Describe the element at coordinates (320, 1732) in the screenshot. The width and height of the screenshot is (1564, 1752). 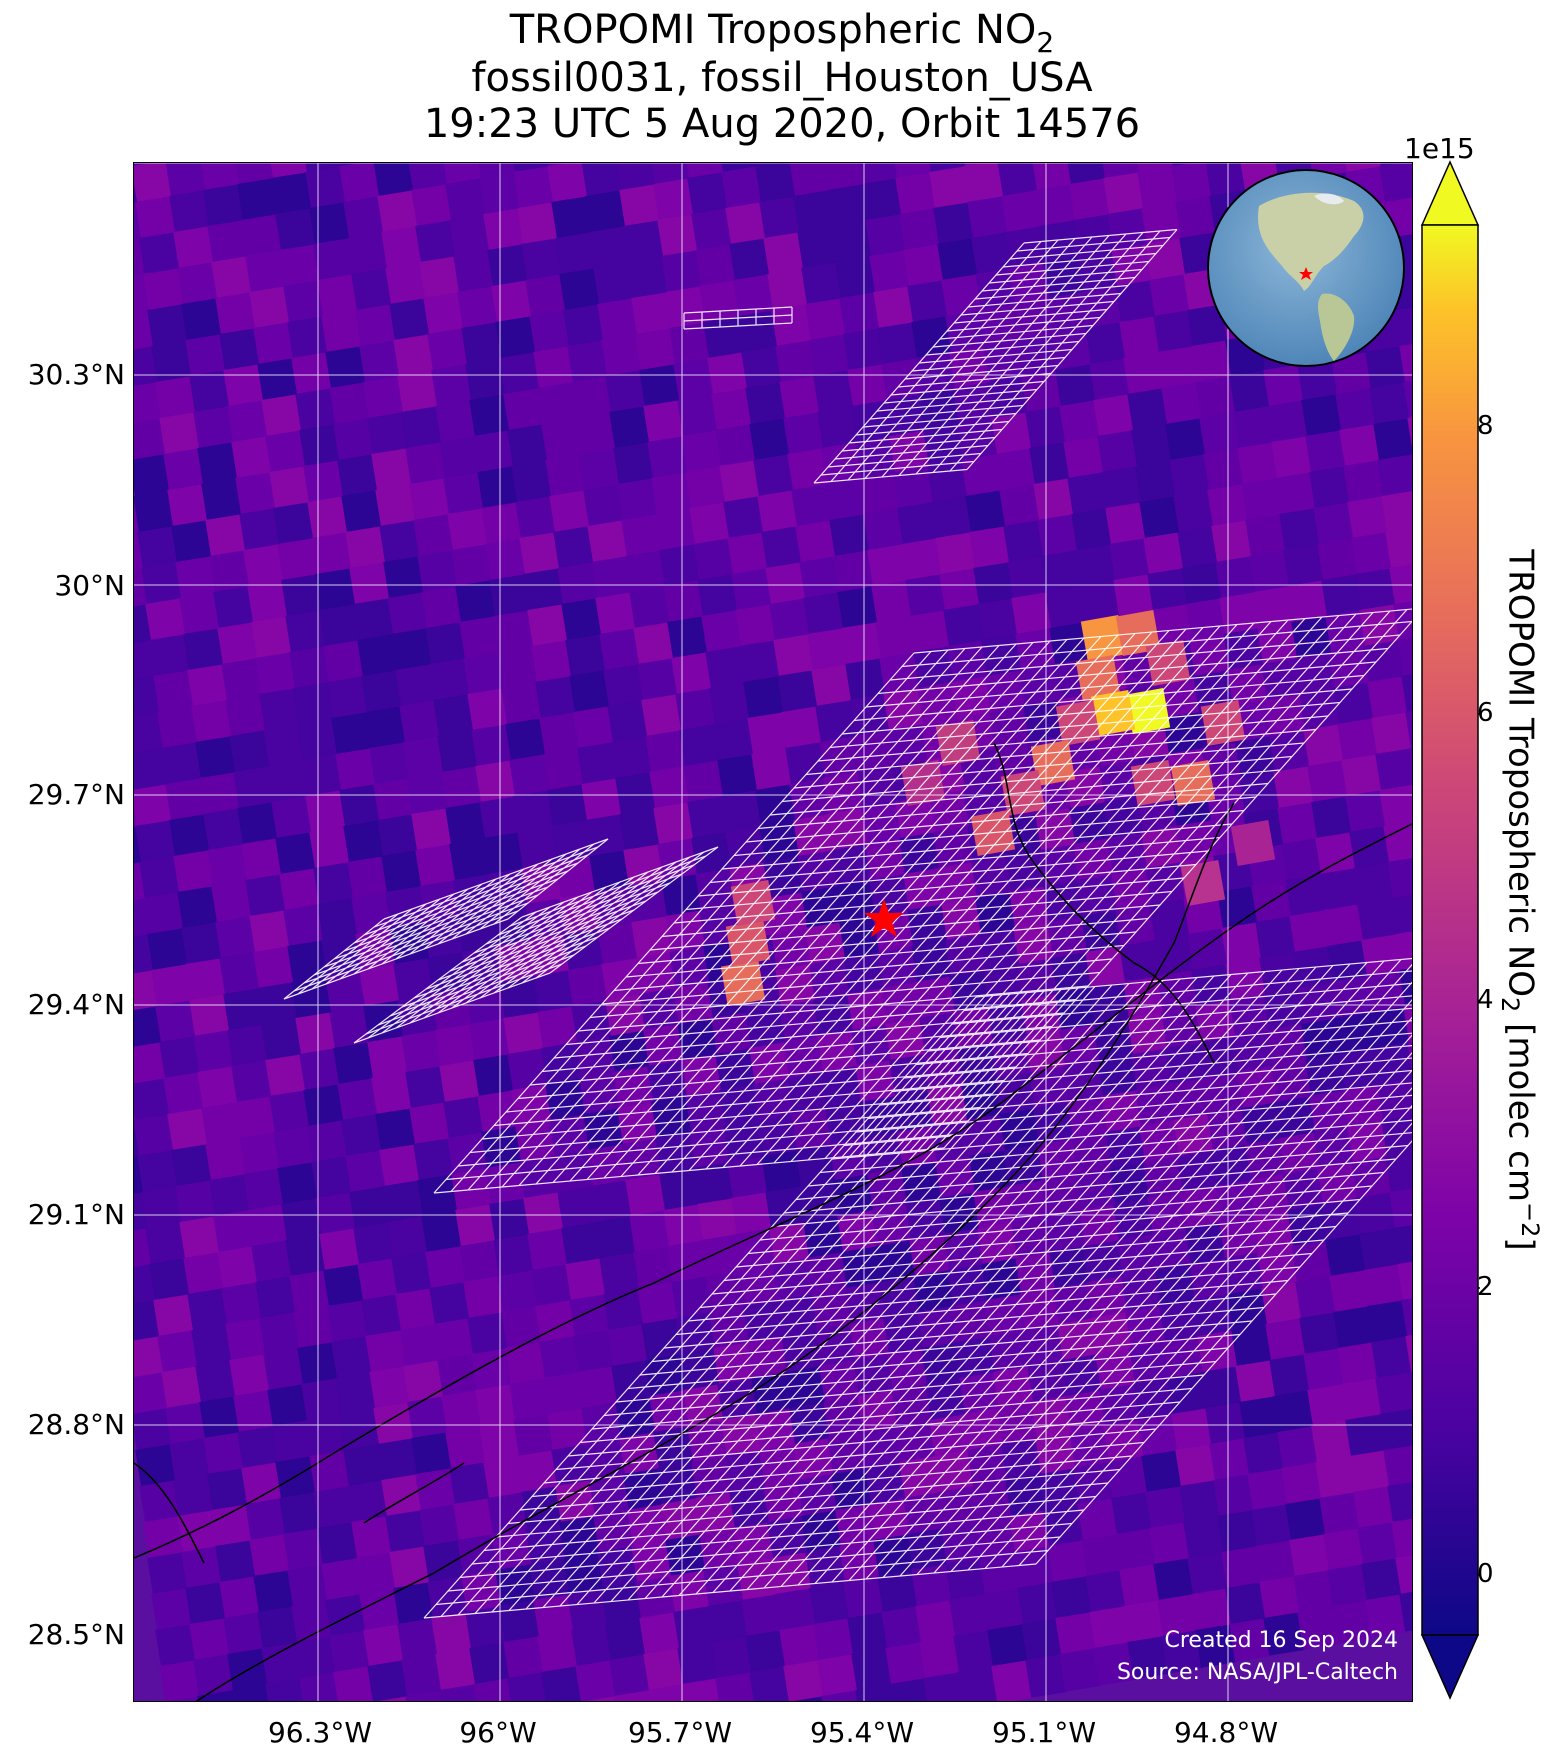
I see `lon-tick-label: 96.3°W` at that location.